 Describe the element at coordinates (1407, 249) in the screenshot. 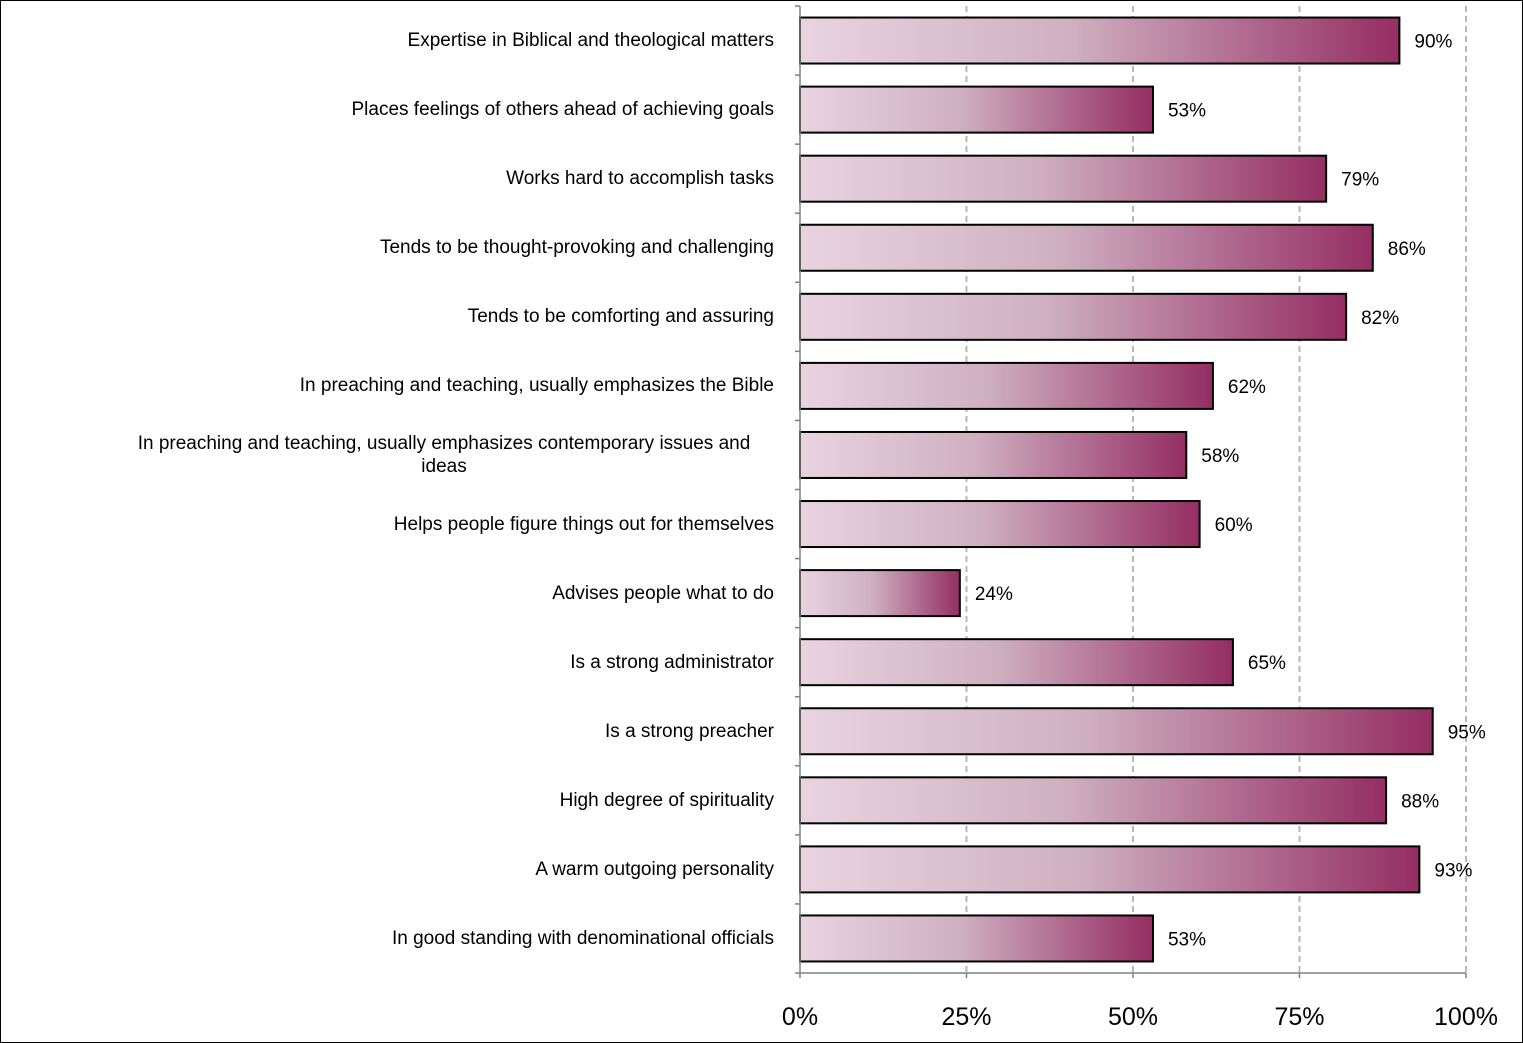

I see `data-label: 86%` at that location.